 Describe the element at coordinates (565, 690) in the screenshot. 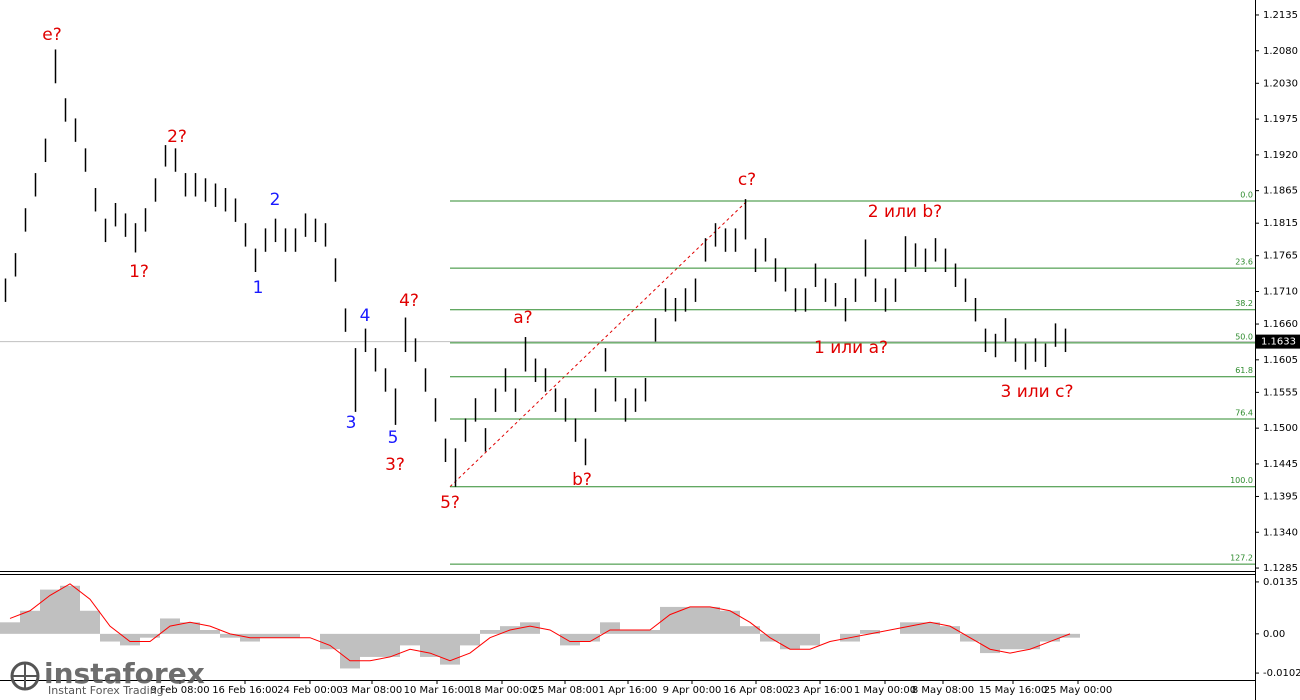

I see `x-tick-label: 25 Mar 08:00` at that location.